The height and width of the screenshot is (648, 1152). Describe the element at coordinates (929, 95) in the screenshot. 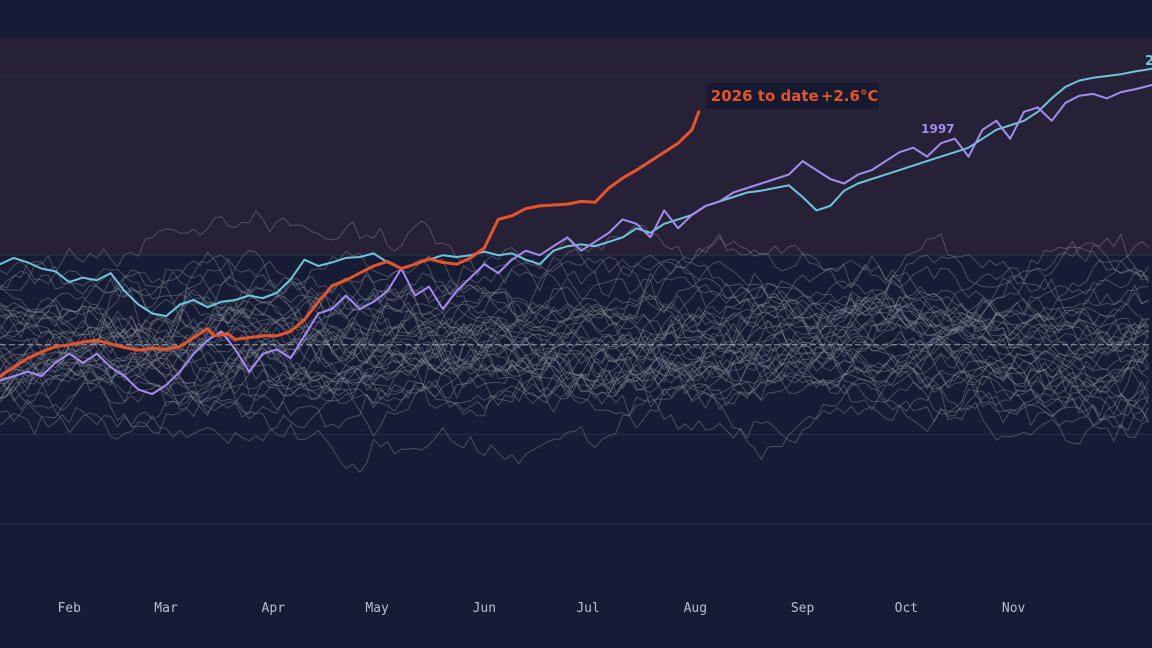

I see `series-labels: 2026 to date +2.6°C 1997 2` at that location.